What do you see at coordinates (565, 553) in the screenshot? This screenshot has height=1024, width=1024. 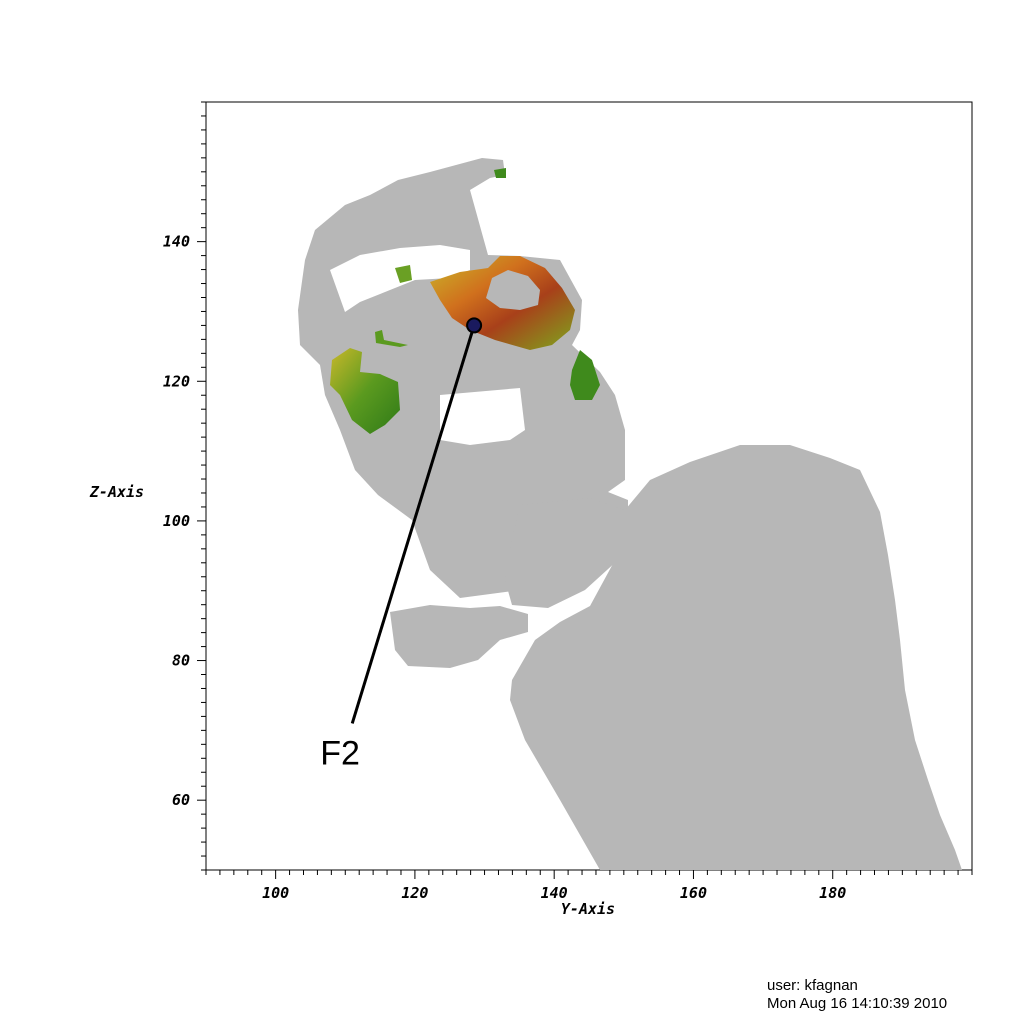 I see `mask-arm-middle` at bounding box center [565, 553].